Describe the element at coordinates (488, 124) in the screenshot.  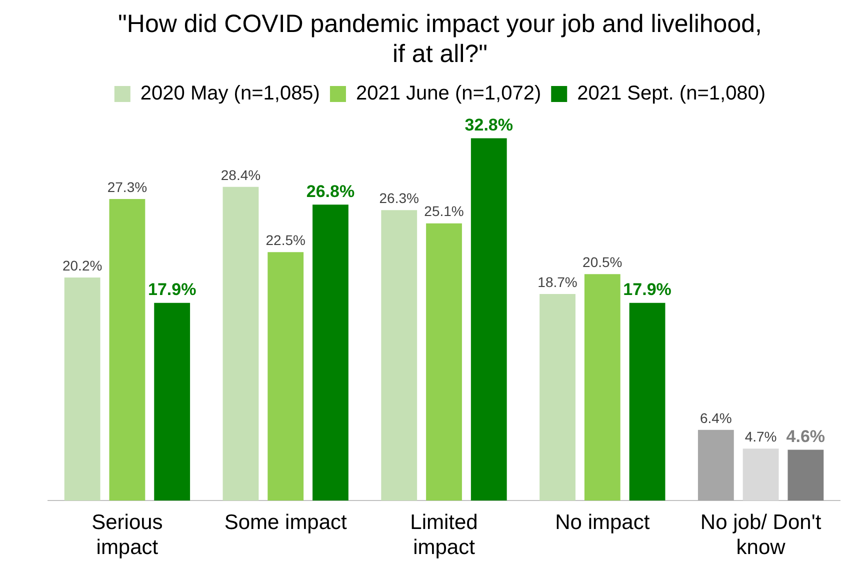
I see `data-label: 32.8%` at that location.